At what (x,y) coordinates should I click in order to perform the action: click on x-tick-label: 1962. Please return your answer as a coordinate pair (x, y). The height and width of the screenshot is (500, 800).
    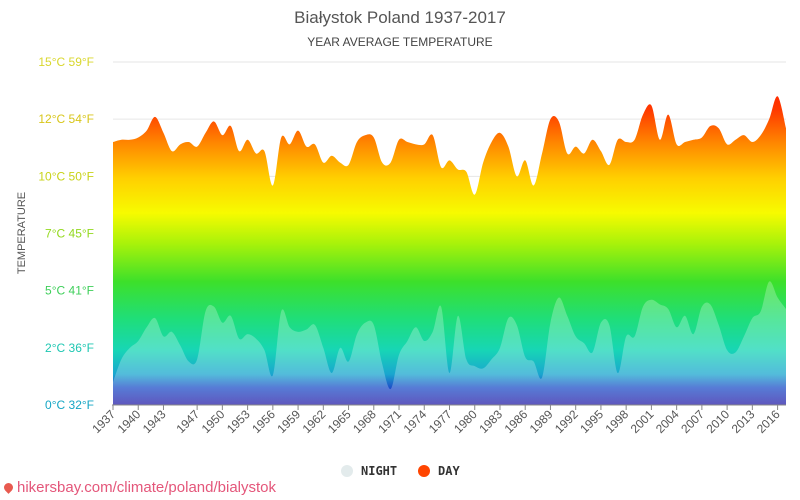
    Looking at the image, I should click on (314, 421).